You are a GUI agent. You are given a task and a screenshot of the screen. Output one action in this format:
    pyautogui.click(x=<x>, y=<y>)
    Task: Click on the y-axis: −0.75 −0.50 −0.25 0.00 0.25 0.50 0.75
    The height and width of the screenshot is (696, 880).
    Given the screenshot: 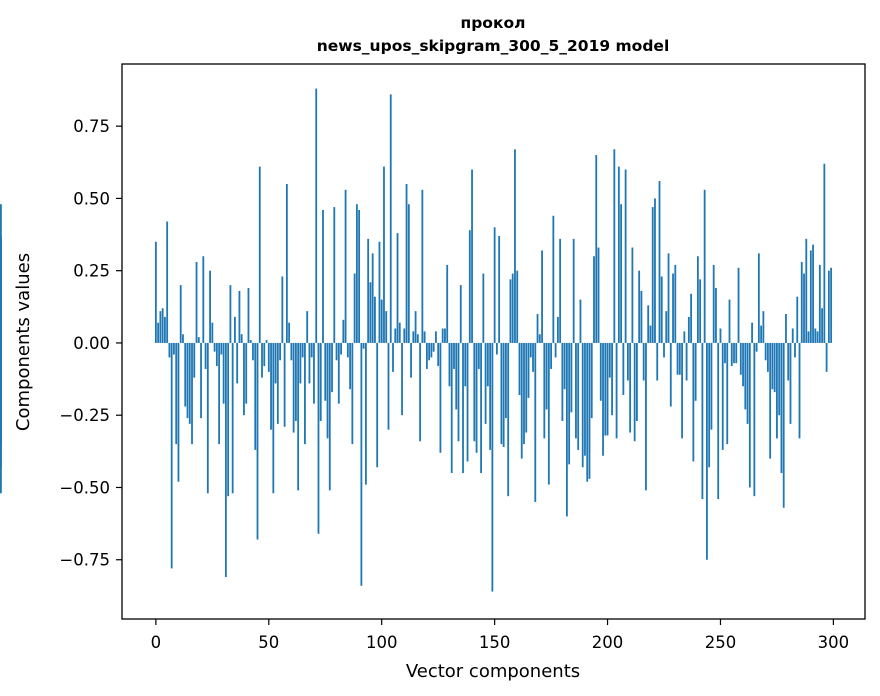 What is the action you would take?
    pyautogui.click(x=90, y=343)
    